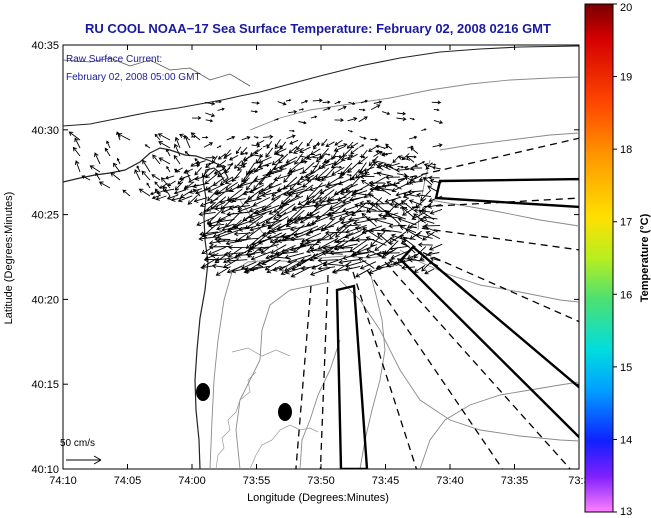  Describe the element at coordinates (84, 460) in the screenshot. I see `scale-arrow` at that location.